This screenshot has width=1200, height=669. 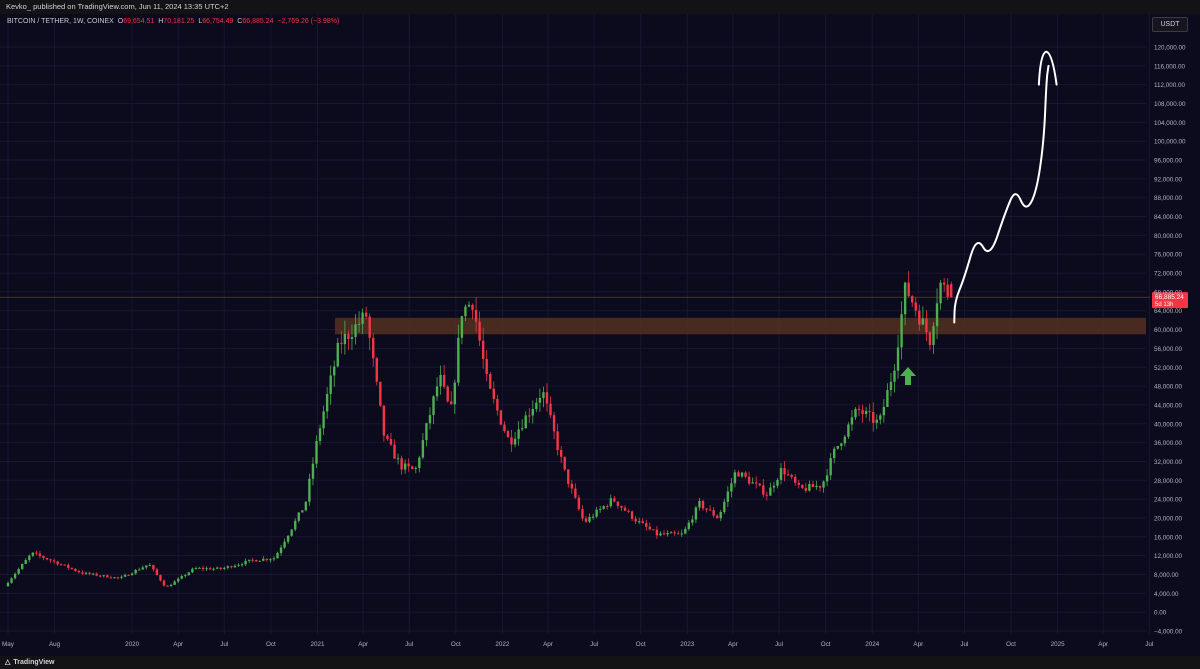 What do you see at coordinates (60, 21) in the screenshot?
I see `symbol-name: BITCOIN / TETHER, 1W, COINEX` at bounding box center [60, 21].